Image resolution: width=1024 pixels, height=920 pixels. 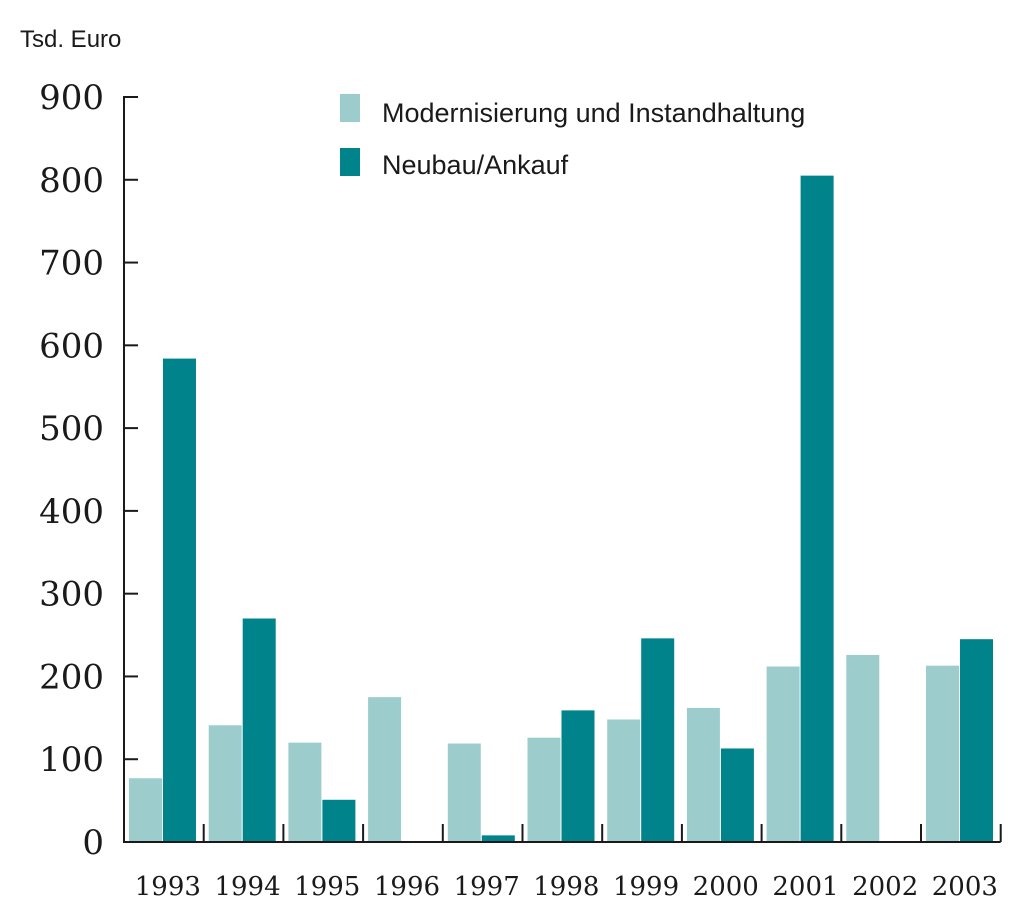 I want to click on bar-modernisierung-1997, so click(x=464, y=792).